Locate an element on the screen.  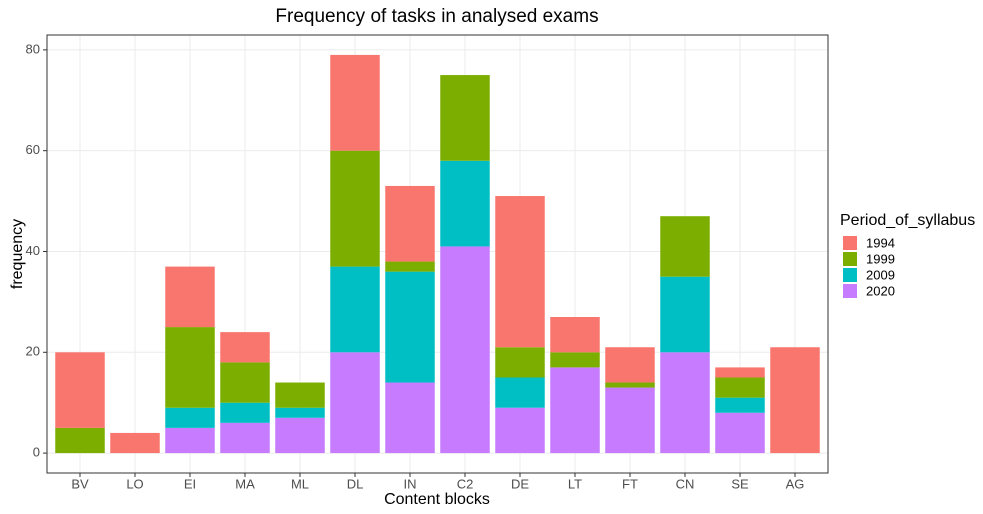
chart-title: Frequency of tasks in analysed exams is located at coordinates (436, 16).